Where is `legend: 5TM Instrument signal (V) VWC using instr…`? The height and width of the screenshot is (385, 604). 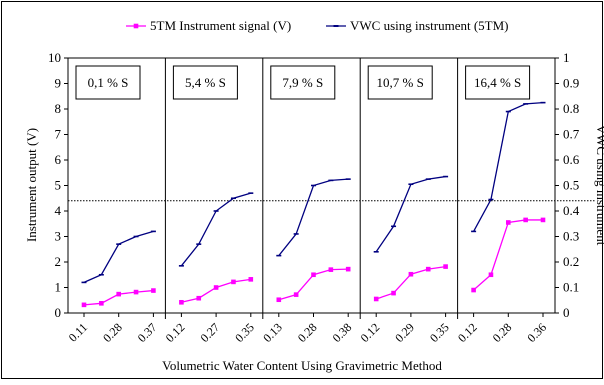 legend: 5TM Instrument signal (V) VWC using instr… is located at coordinates (317, 25).